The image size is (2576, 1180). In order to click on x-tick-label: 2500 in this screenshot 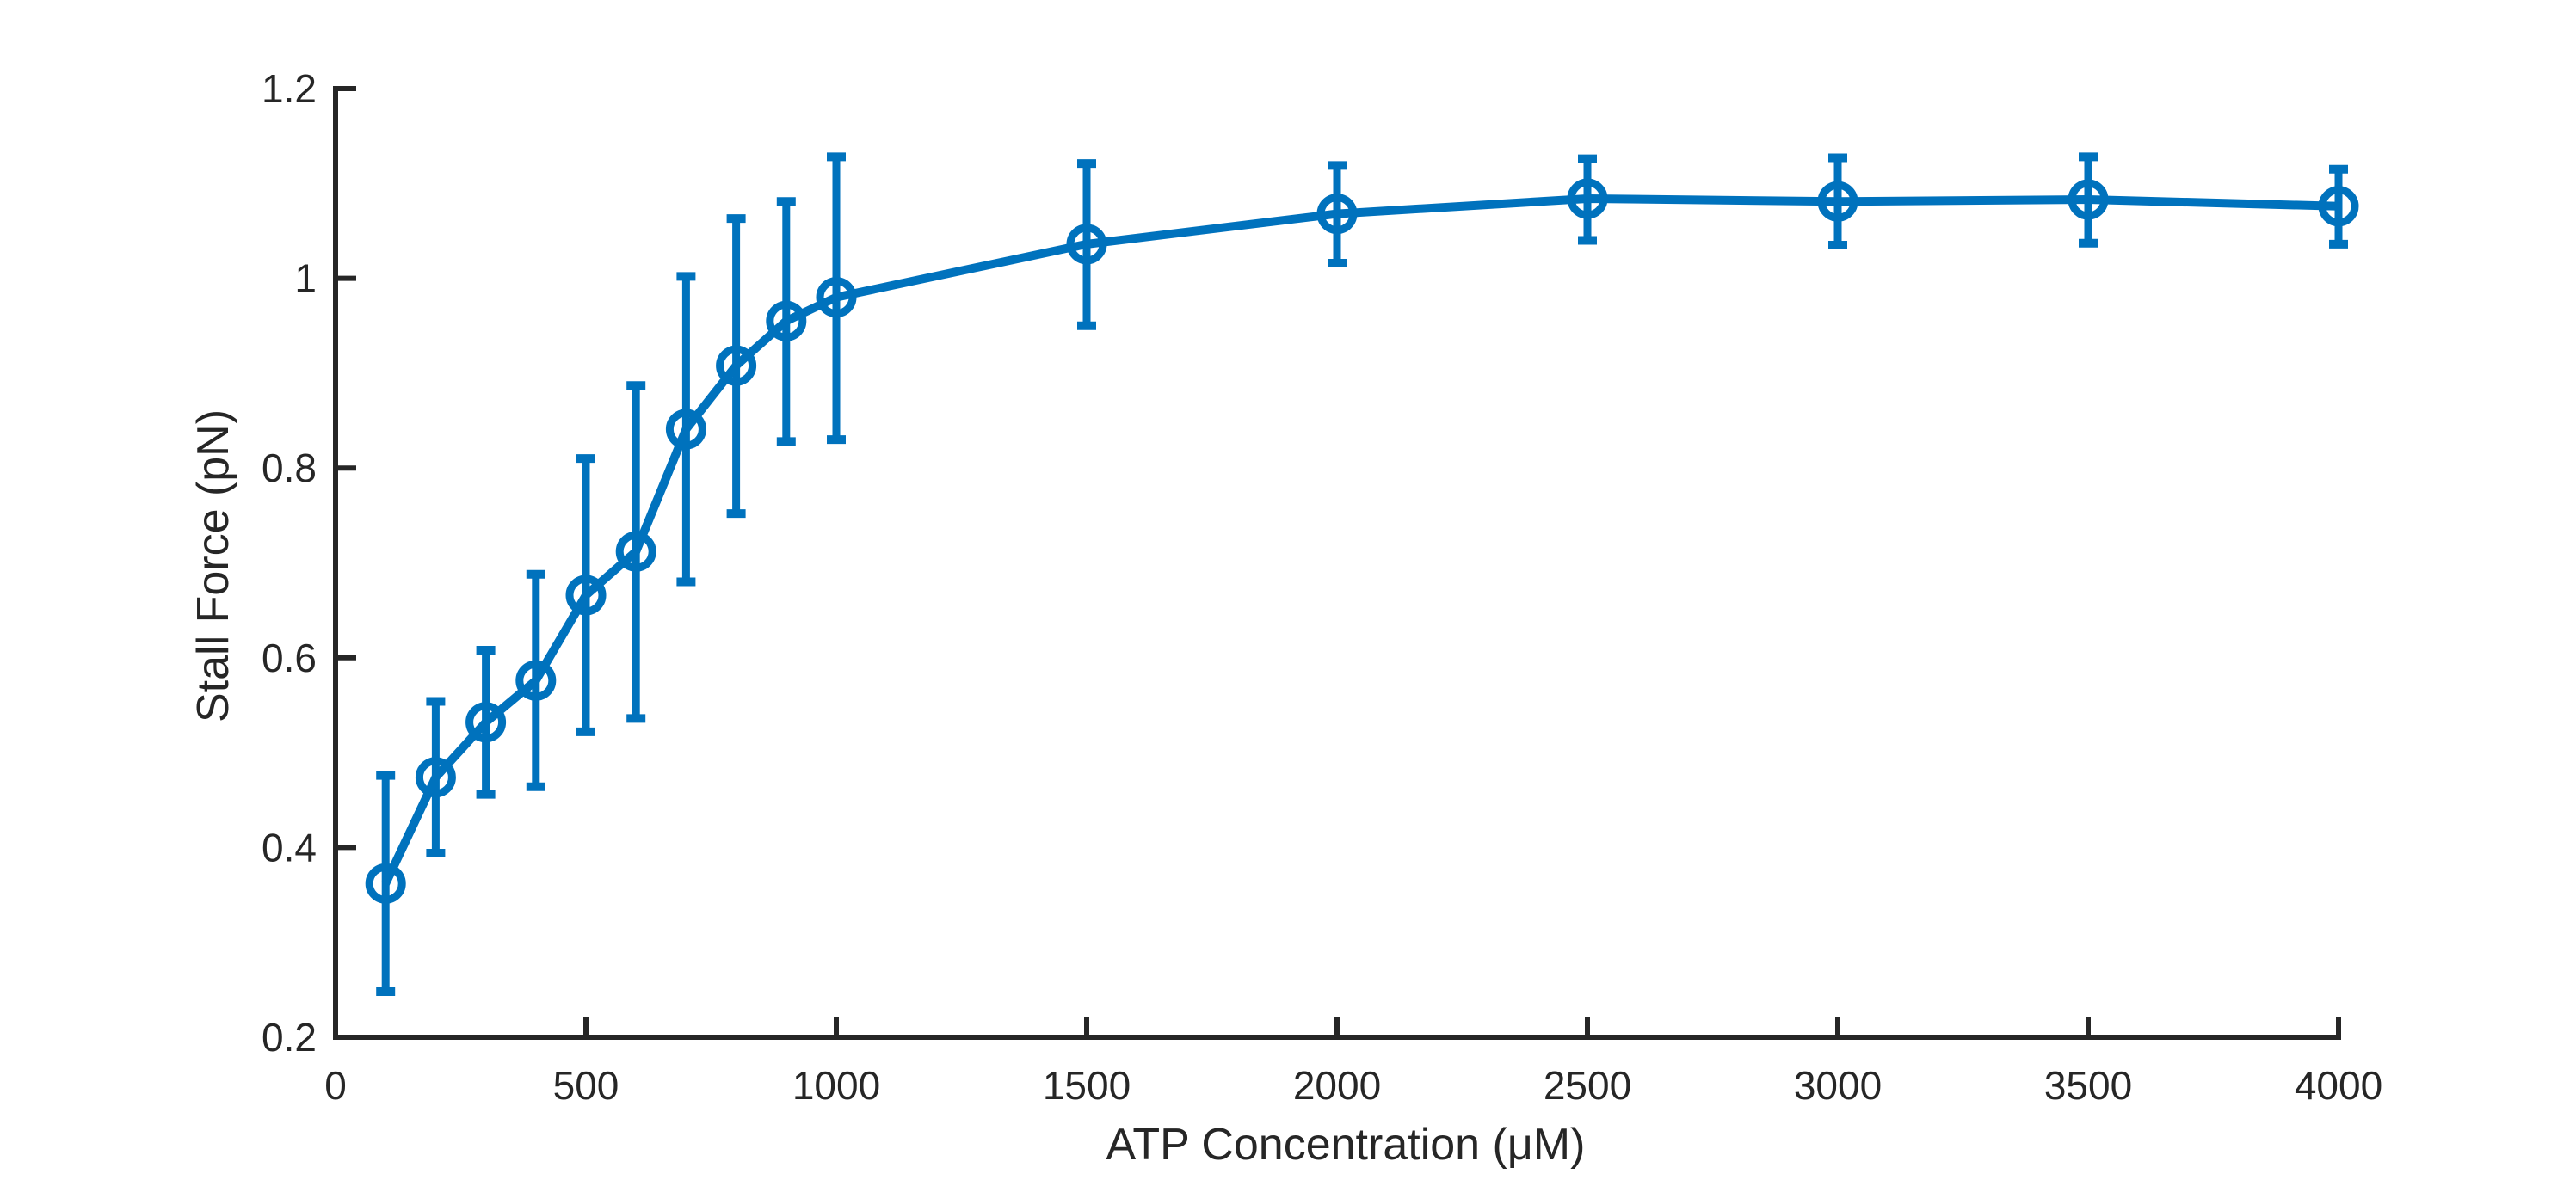, I will do `click(1587, 1086)`.